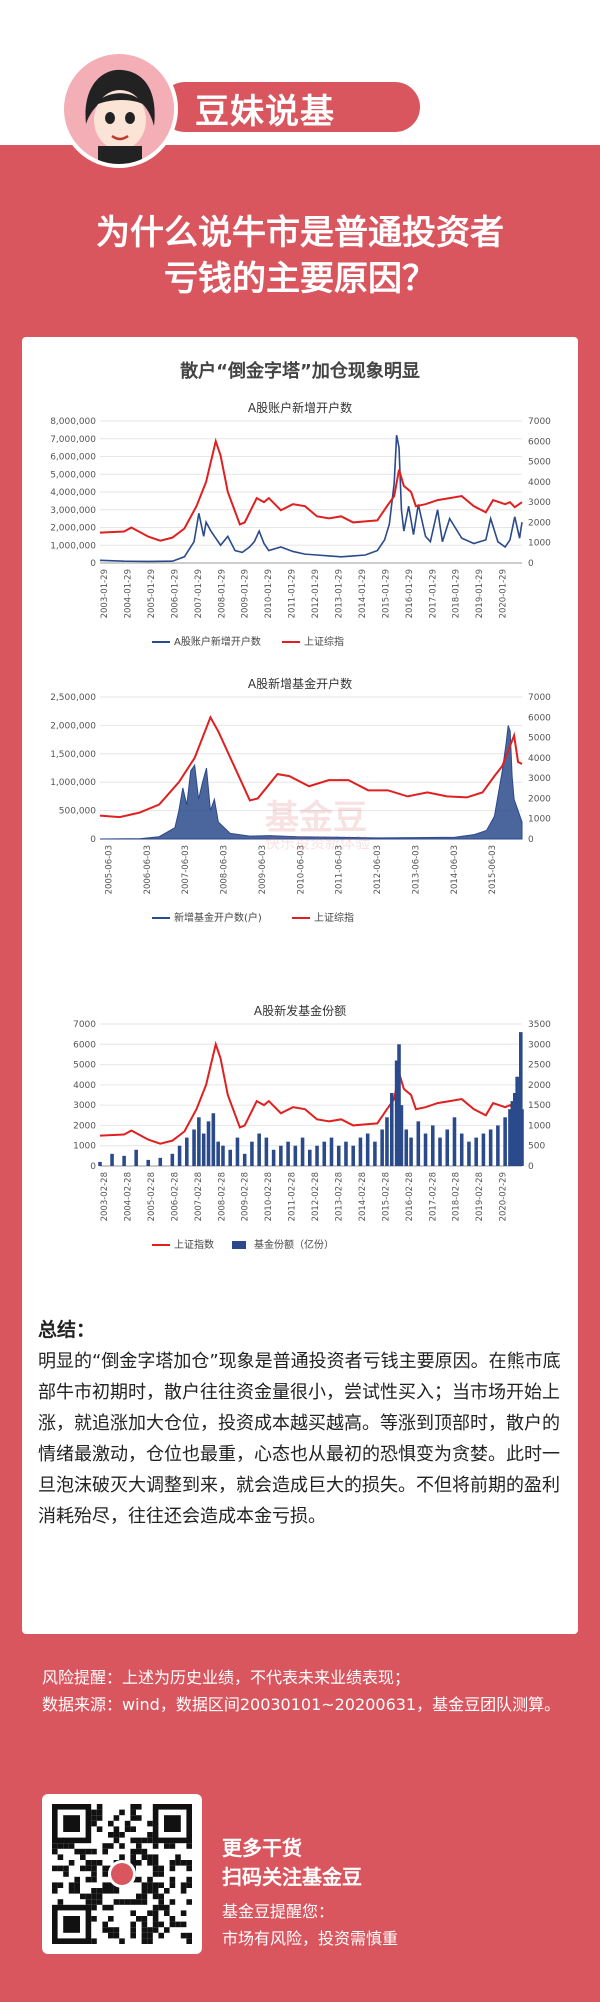  What do you see at coordinates (194, 1244) in the screenshot?
I see `legend-label: 上证指数` at bounding box center [194, 1244].